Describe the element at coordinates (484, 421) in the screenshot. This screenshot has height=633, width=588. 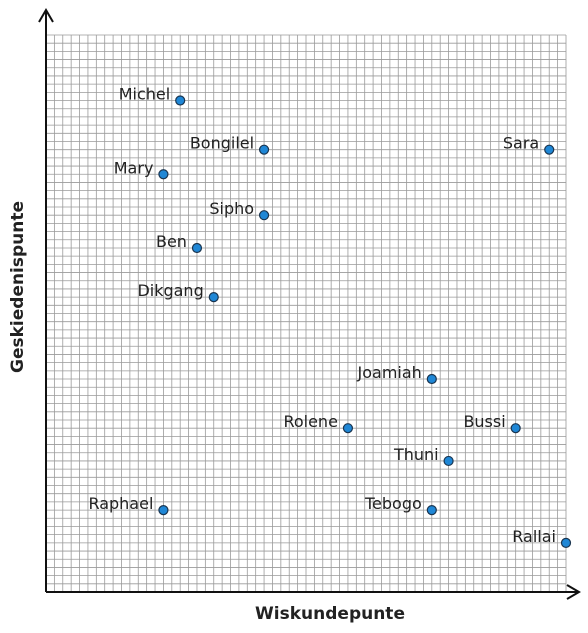
I see `point-label: Bussi` at that location.